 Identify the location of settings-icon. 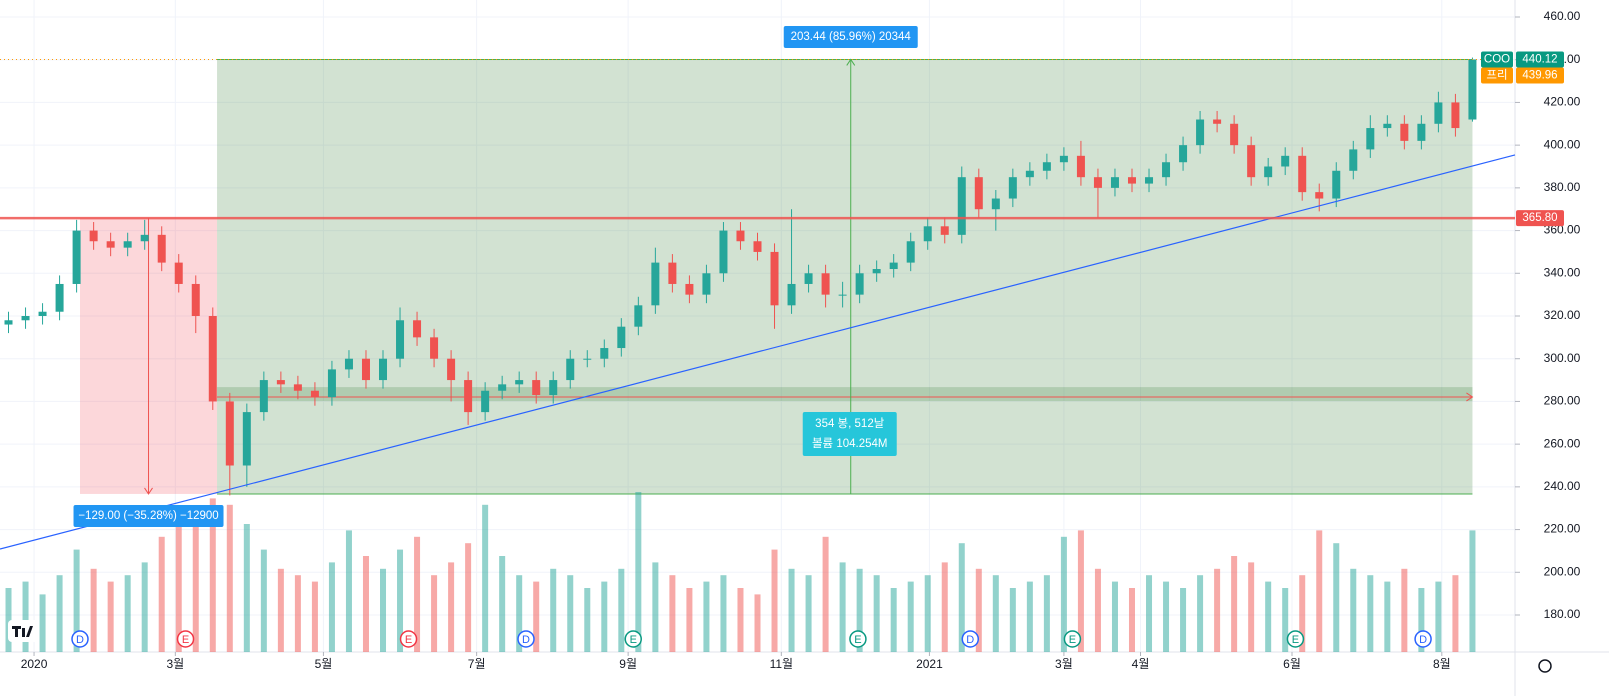
(1545, 666).